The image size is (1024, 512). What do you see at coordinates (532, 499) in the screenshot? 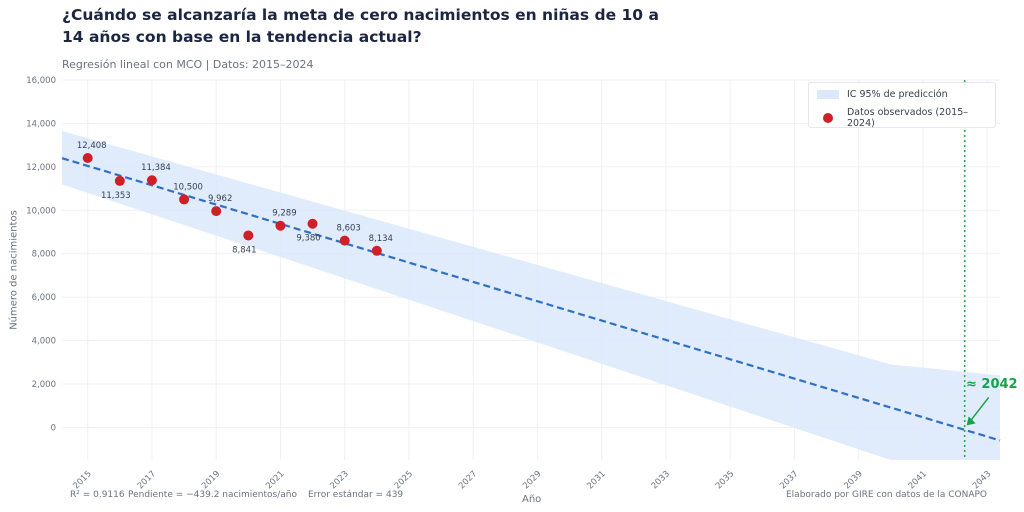
I see `x-axis-label: Año` at bounding box center [532, 499].